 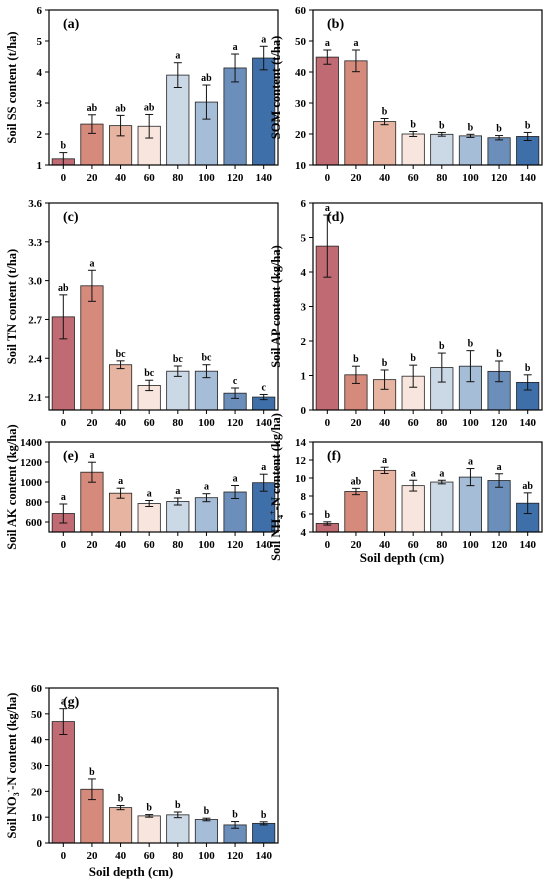 I want to click on y-tick-label: 800, so click(x=34, y=503).